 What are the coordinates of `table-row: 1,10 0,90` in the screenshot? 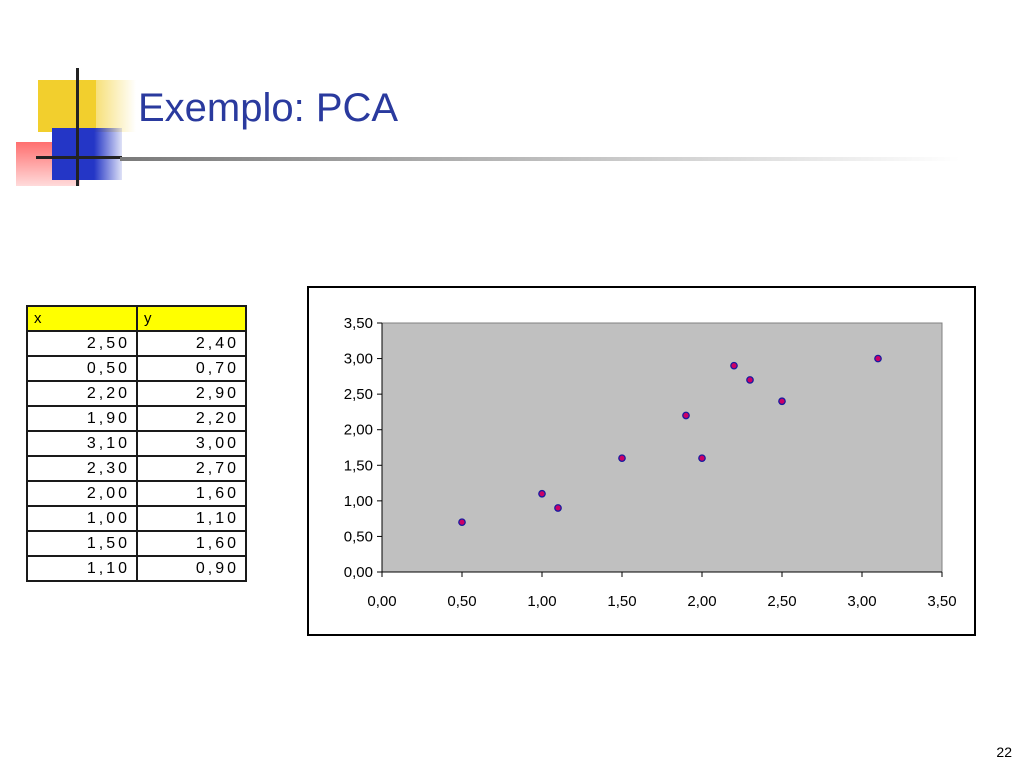 It's located at (136, 568).